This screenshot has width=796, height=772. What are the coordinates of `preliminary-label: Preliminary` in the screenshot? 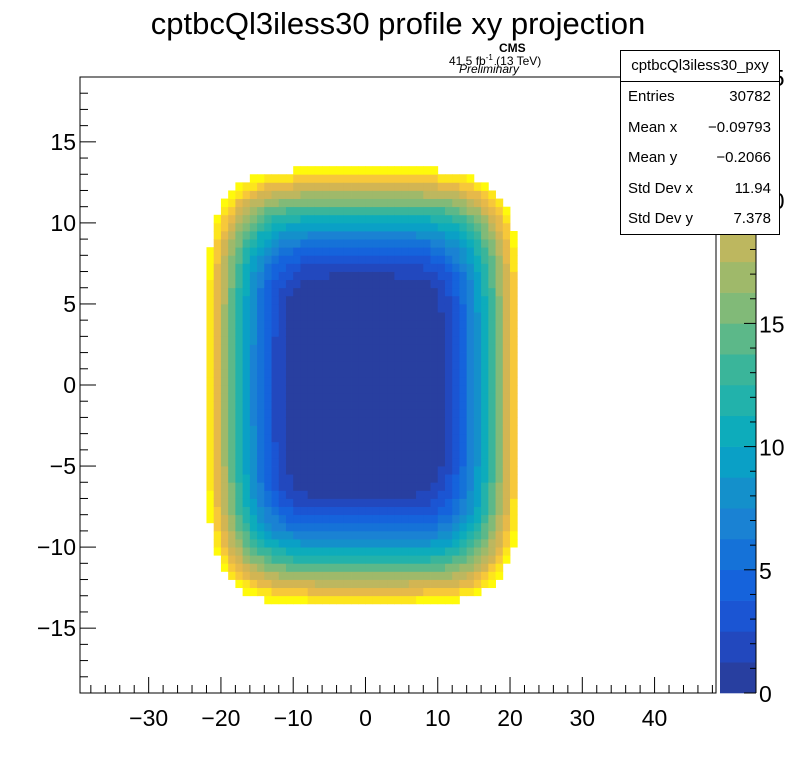 It's located at (489, 69).